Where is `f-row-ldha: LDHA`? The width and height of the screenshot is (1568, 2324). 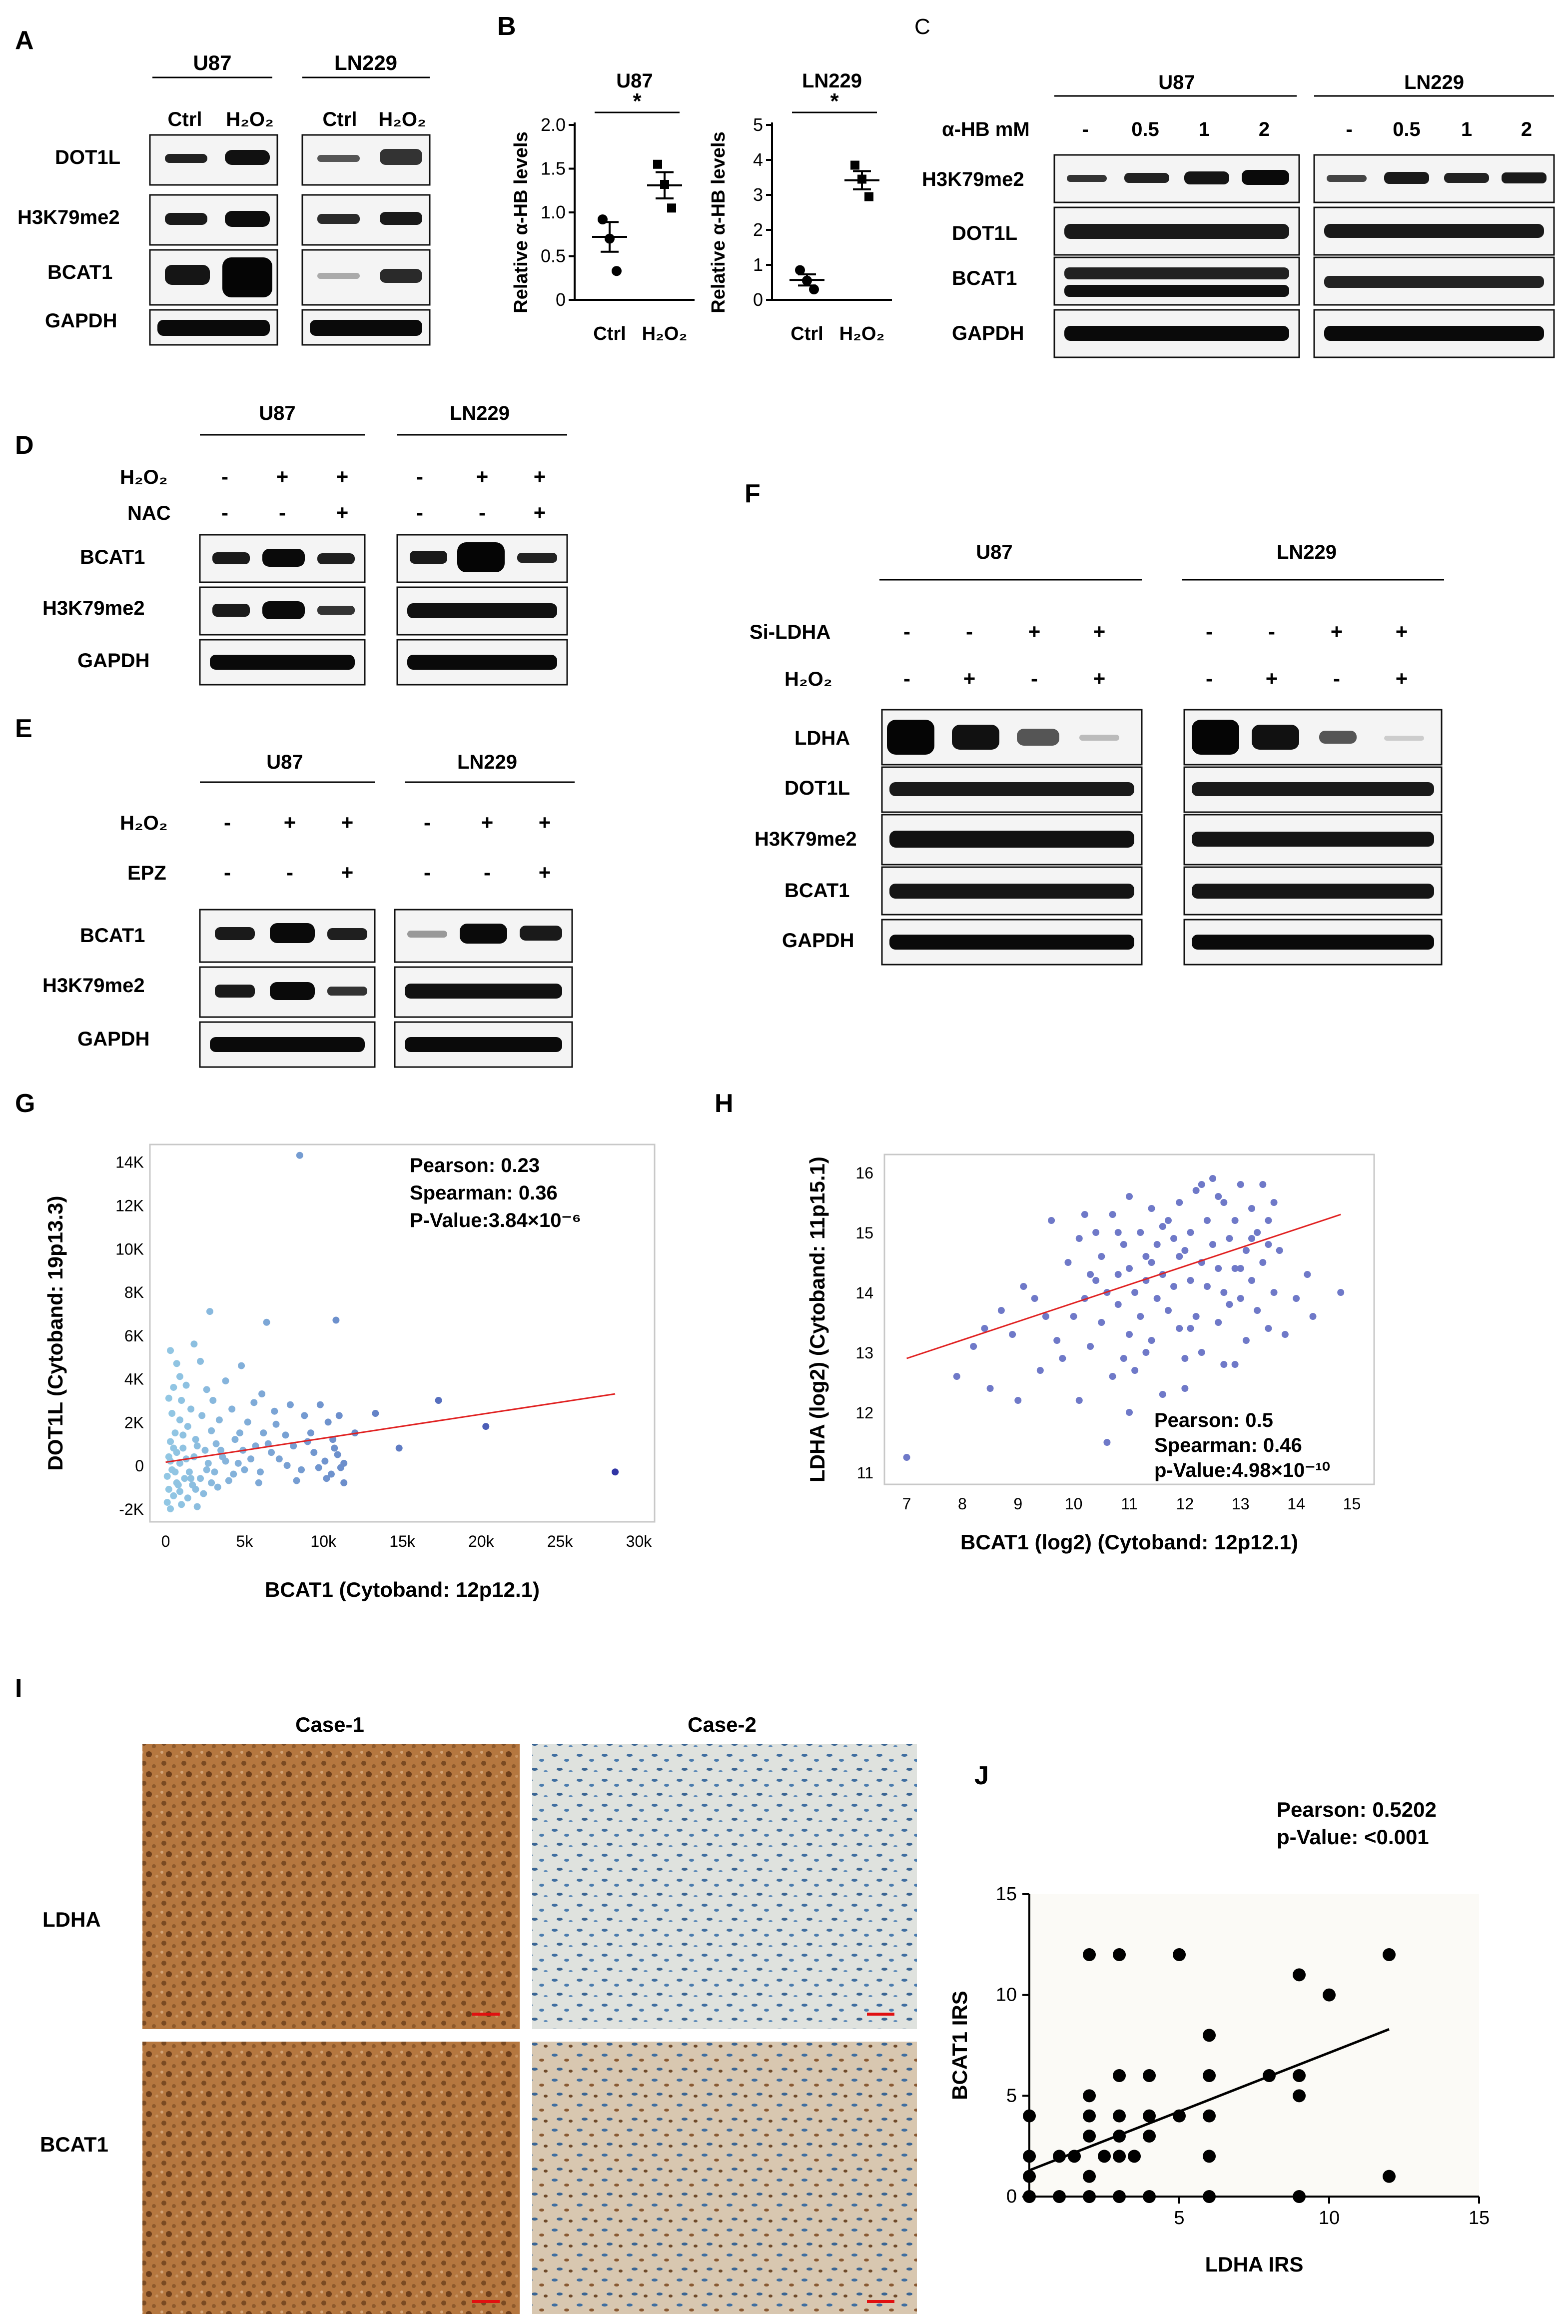 f-row-ldha: LDHA is located at coordinates (822, 738).